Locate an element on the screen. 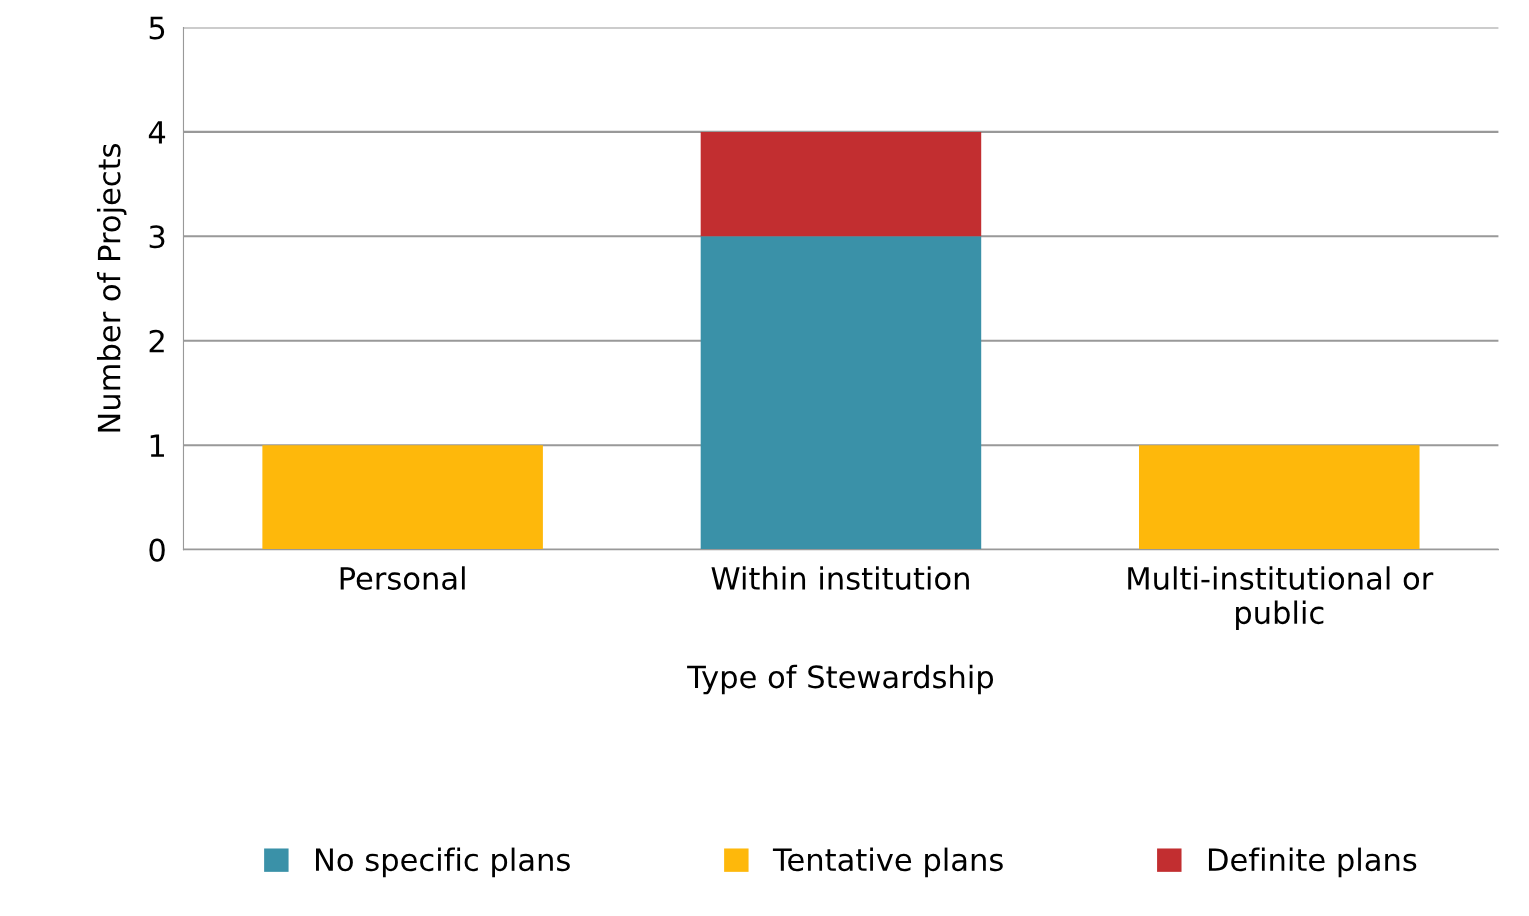  y-tick-label: 5 is located at coordinates (157, 28).